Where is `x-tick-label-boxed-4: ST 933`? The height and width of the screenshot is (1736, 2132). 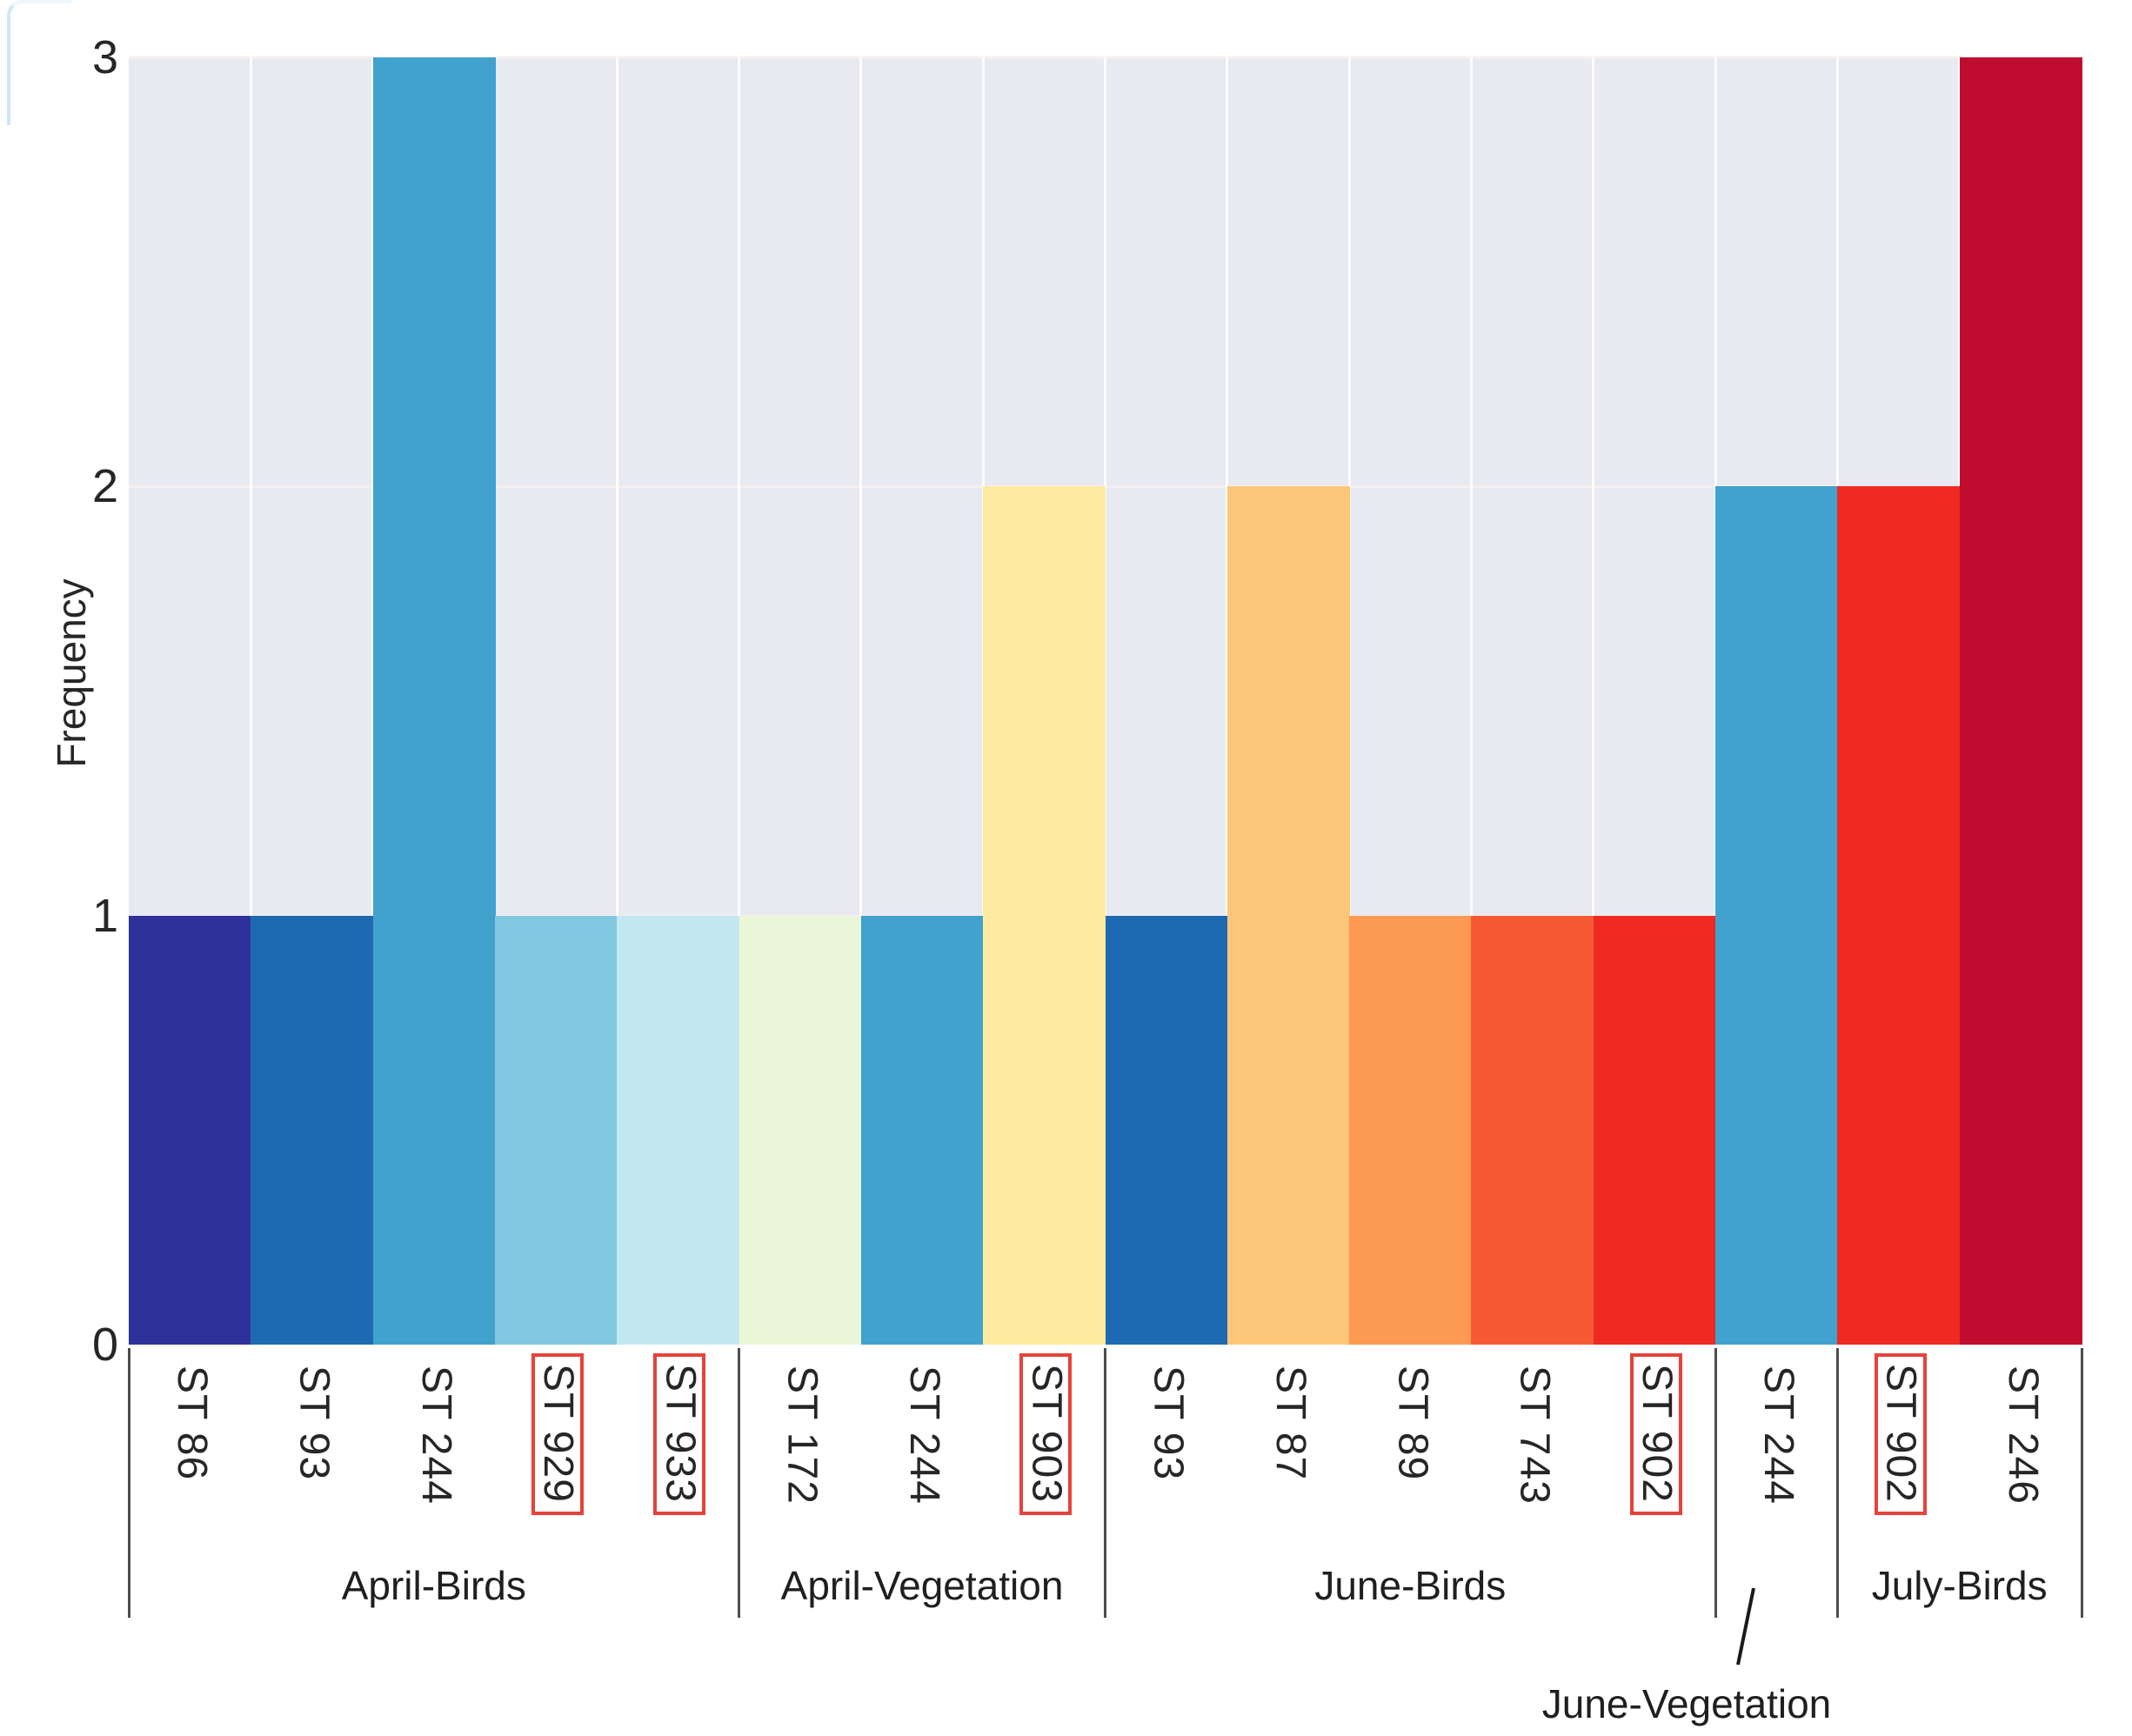 x-tick-label-boxed-4: ST 933 is located at coordinates (679, 1434).